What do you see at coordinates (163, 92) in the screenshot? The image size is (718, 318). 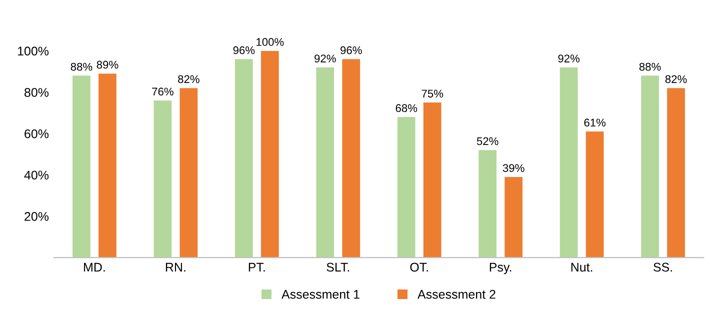 I see `data-label: 76%` at bounding box center [163, 92].